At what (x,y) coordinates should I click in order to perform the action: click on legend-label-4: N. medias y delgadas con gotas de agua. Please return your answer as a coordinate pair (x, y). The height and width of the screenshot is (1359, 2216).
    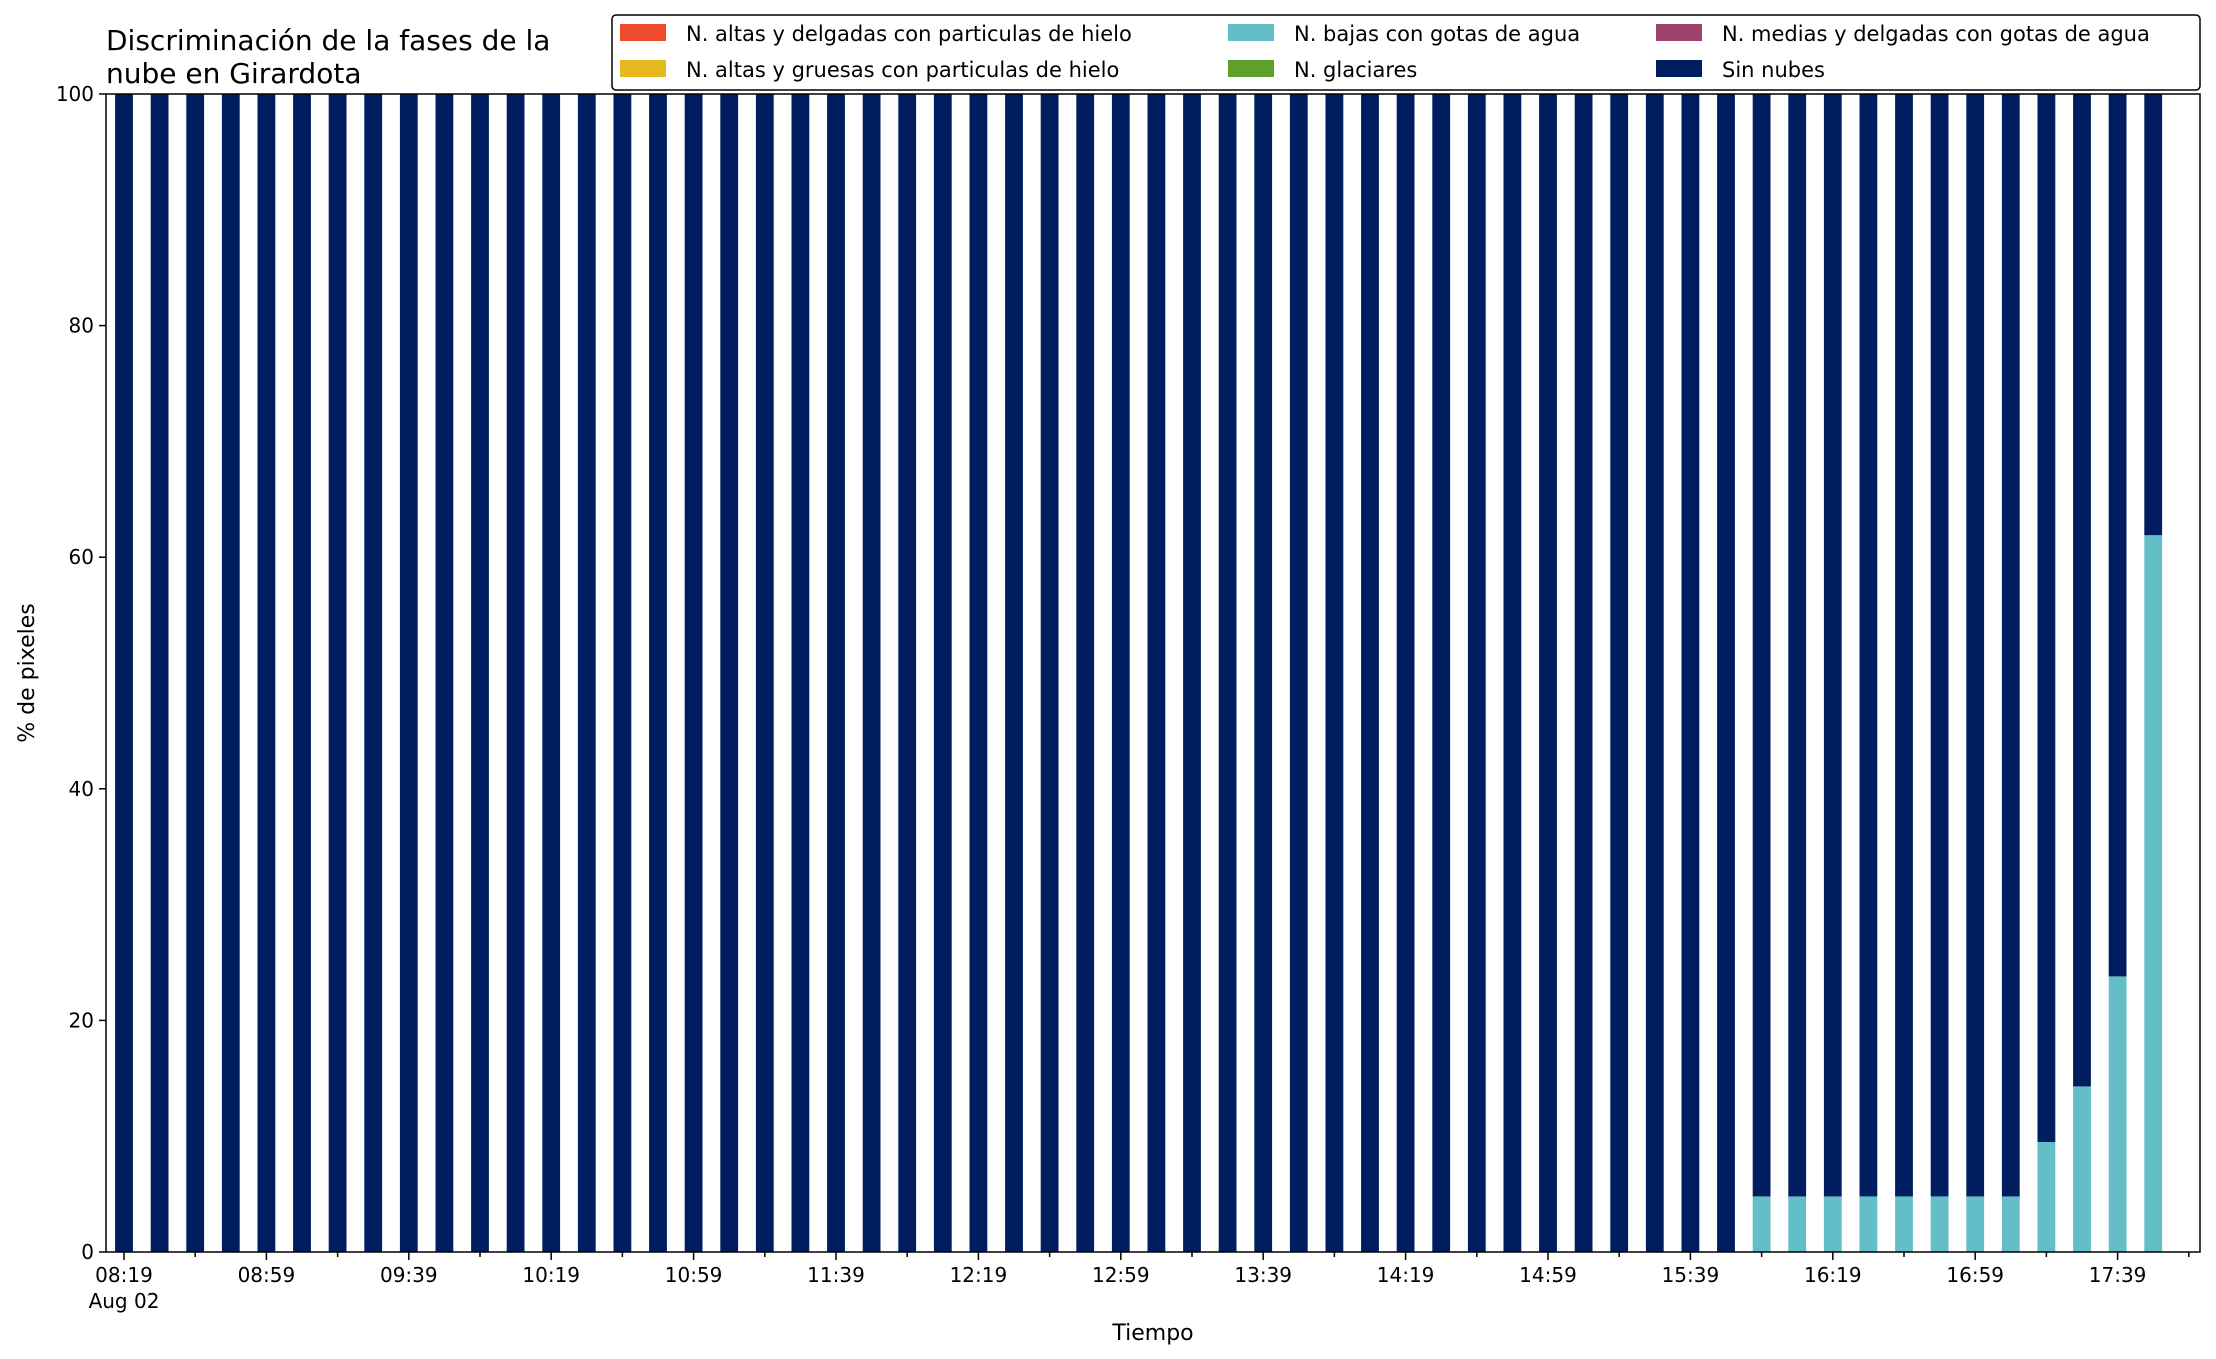
    Looking at the image, I should click on (1936, 34).